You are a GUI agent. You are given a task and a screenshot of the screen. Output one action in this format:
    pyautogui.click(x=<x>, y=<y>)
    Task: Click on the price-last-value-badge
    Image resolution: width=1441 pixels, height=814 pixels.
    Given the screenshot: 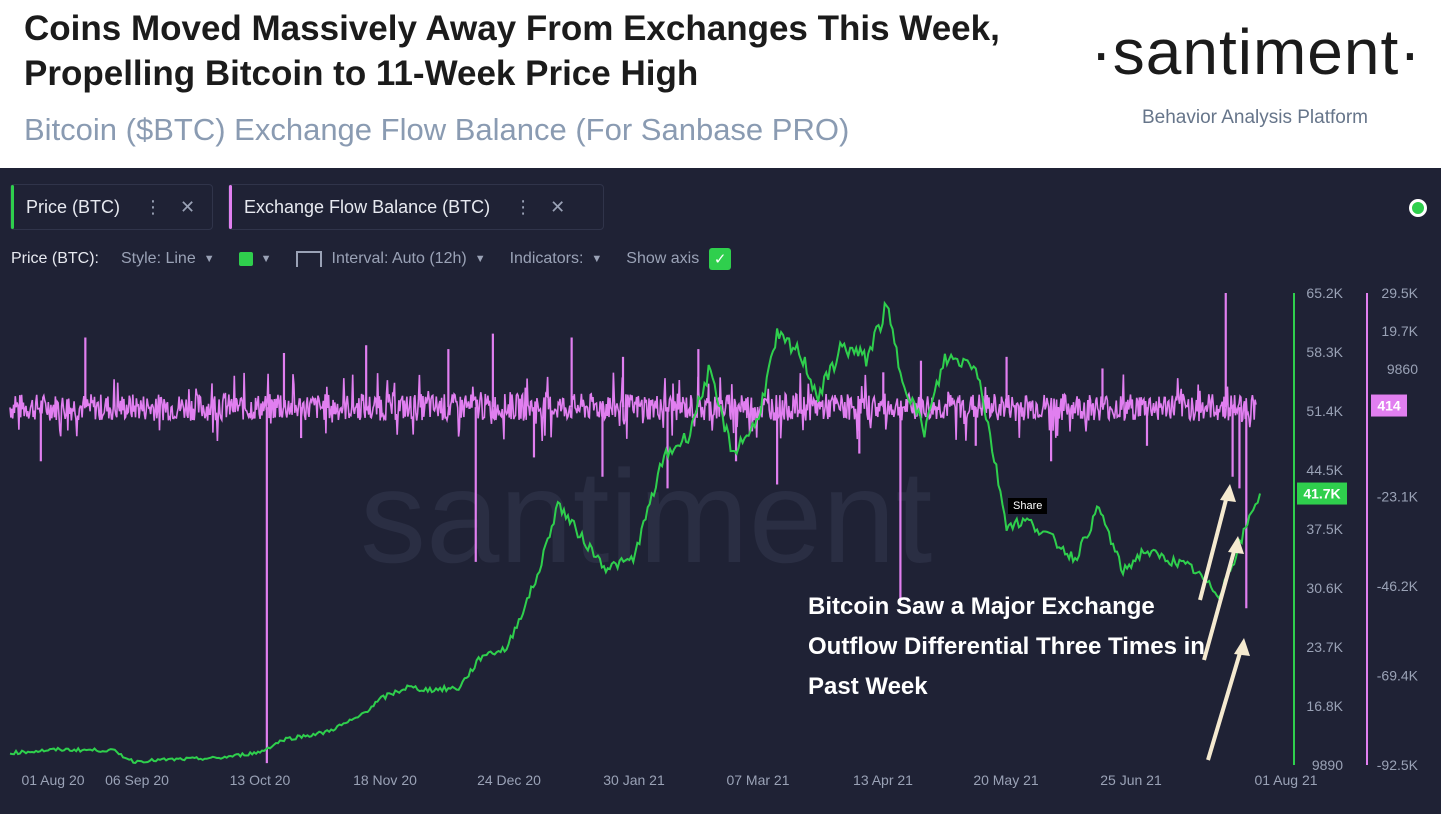 What is the action you would take?
    pyautogui.click(x=1322, y=493)
    